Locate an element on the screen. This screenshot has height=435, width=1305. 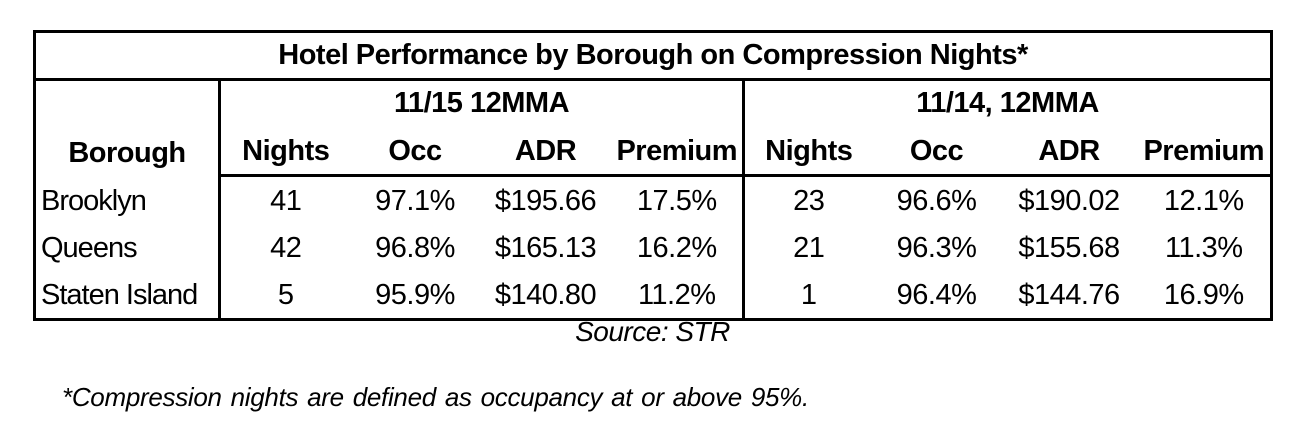
row-label-brooklyn: Brooklyn is located at coordinates (127, 199).